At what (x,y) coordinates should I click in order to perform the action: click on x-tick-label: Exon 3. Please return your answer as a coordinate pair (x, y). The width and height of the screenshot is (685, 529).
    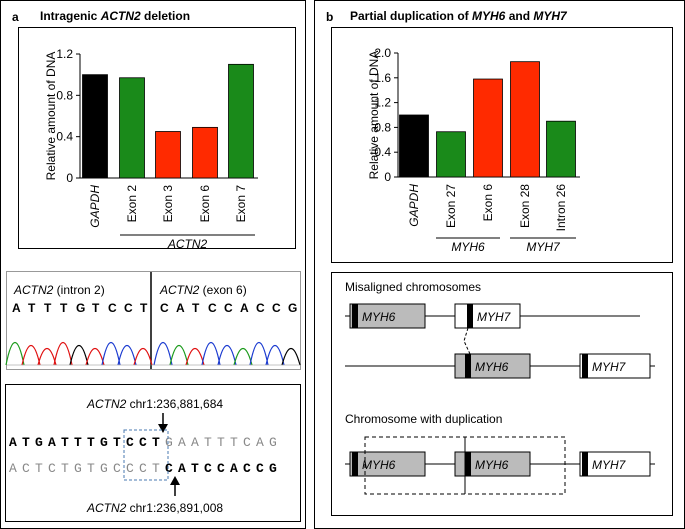
    Looking at the image, I should click on (168, 204).